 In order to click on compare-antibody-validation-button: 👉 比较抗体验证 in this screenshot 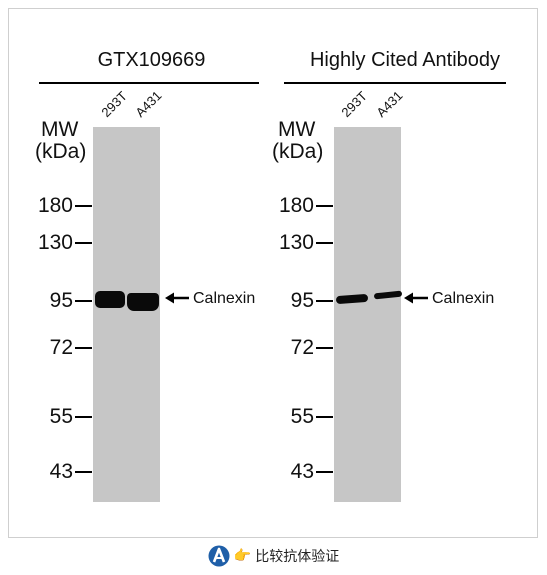, I will do `click(273, 556)`.